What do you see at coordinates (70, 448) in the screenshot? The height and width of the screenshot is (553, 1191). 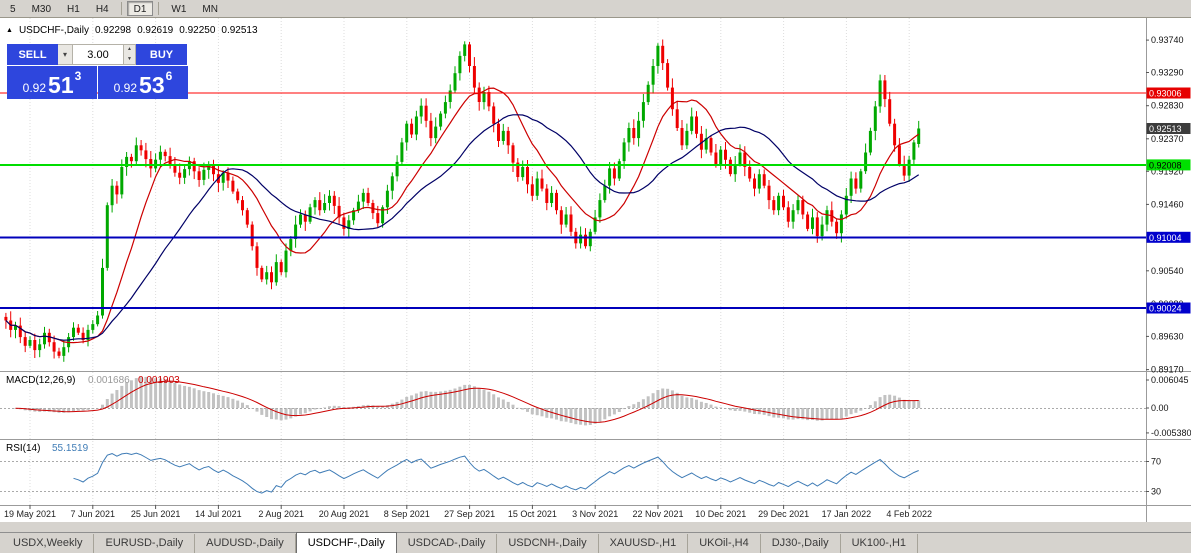 I see `rsi-value: 55.1519` at bounding box center [70, 448].